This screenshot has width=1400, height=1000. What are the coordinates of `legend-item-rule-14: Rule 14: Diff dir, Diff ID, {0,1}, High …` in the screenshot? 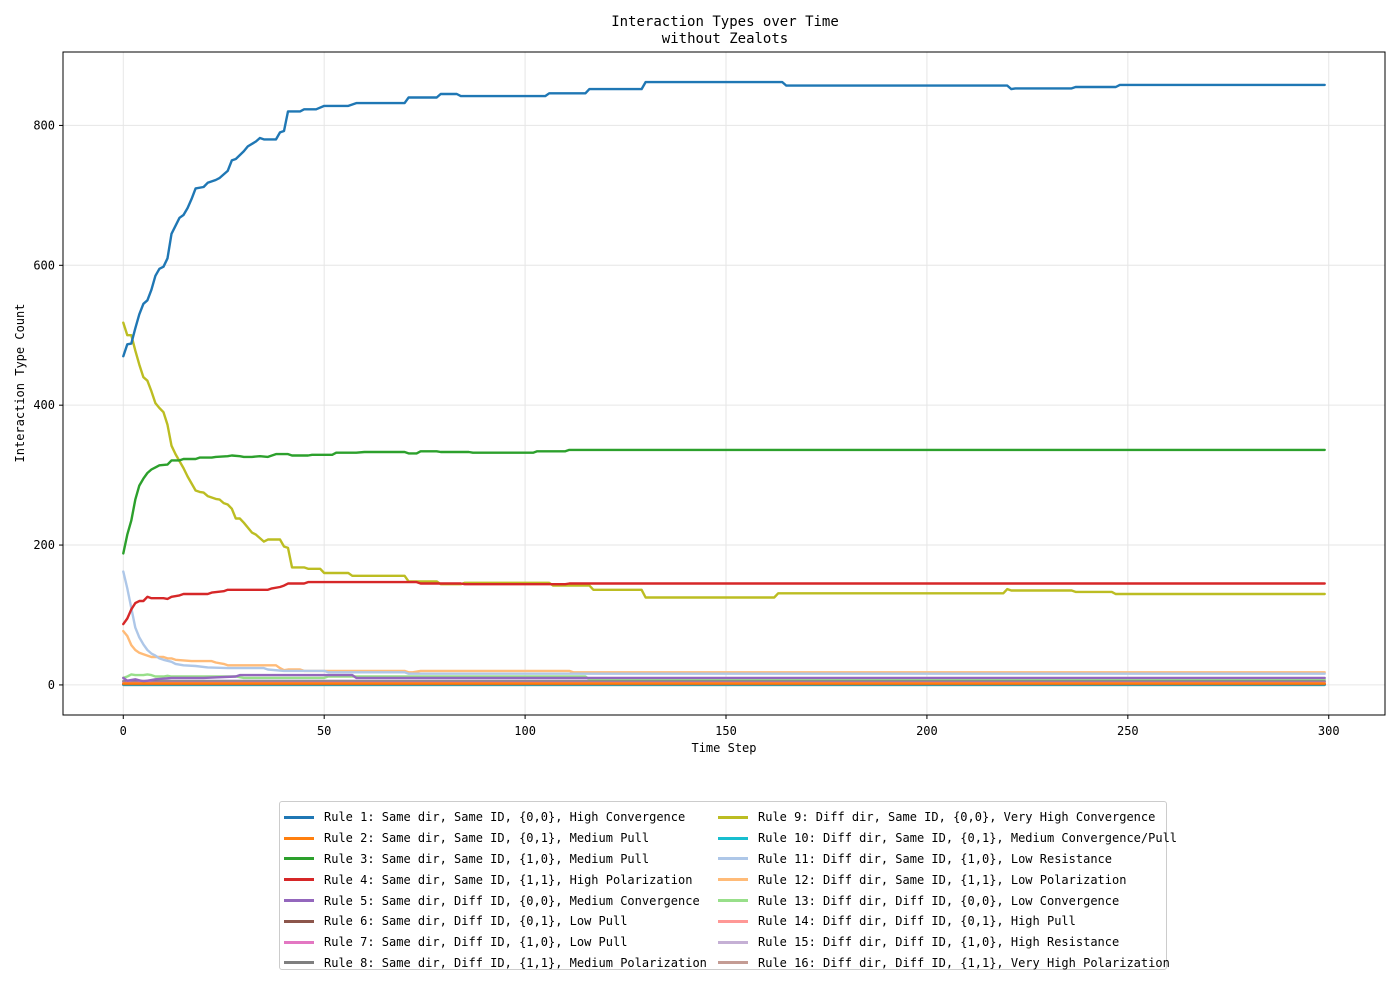 It's located at (947, 921).